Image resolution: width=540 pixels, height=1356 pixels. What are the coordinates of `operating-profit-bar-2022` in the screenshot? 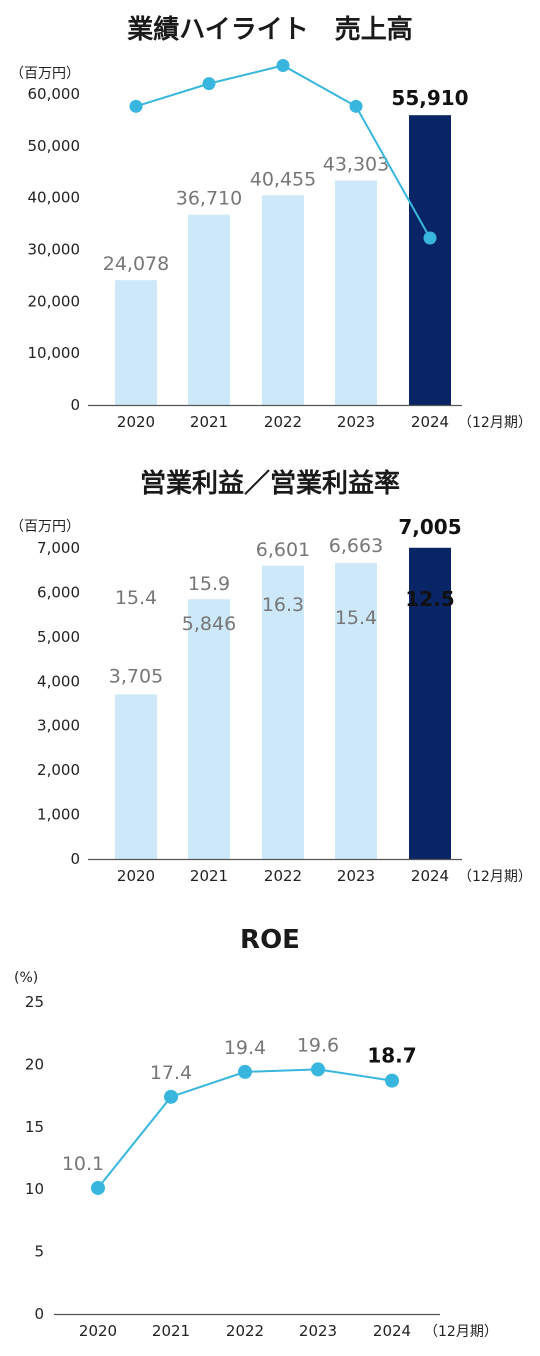 It's located at (283, 712).